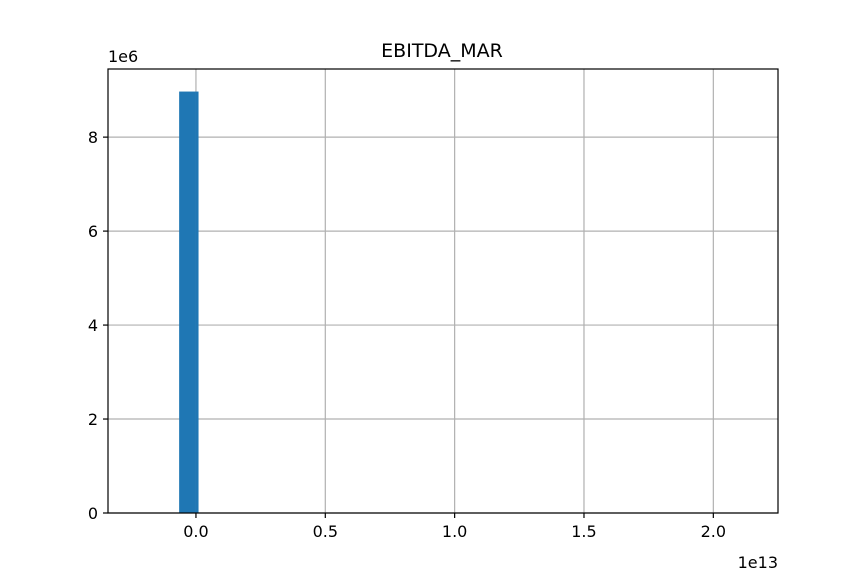 The width and height of the screenshot is (864, 576). I want to click on x-tick-label: 0.0, so click(195, 531).